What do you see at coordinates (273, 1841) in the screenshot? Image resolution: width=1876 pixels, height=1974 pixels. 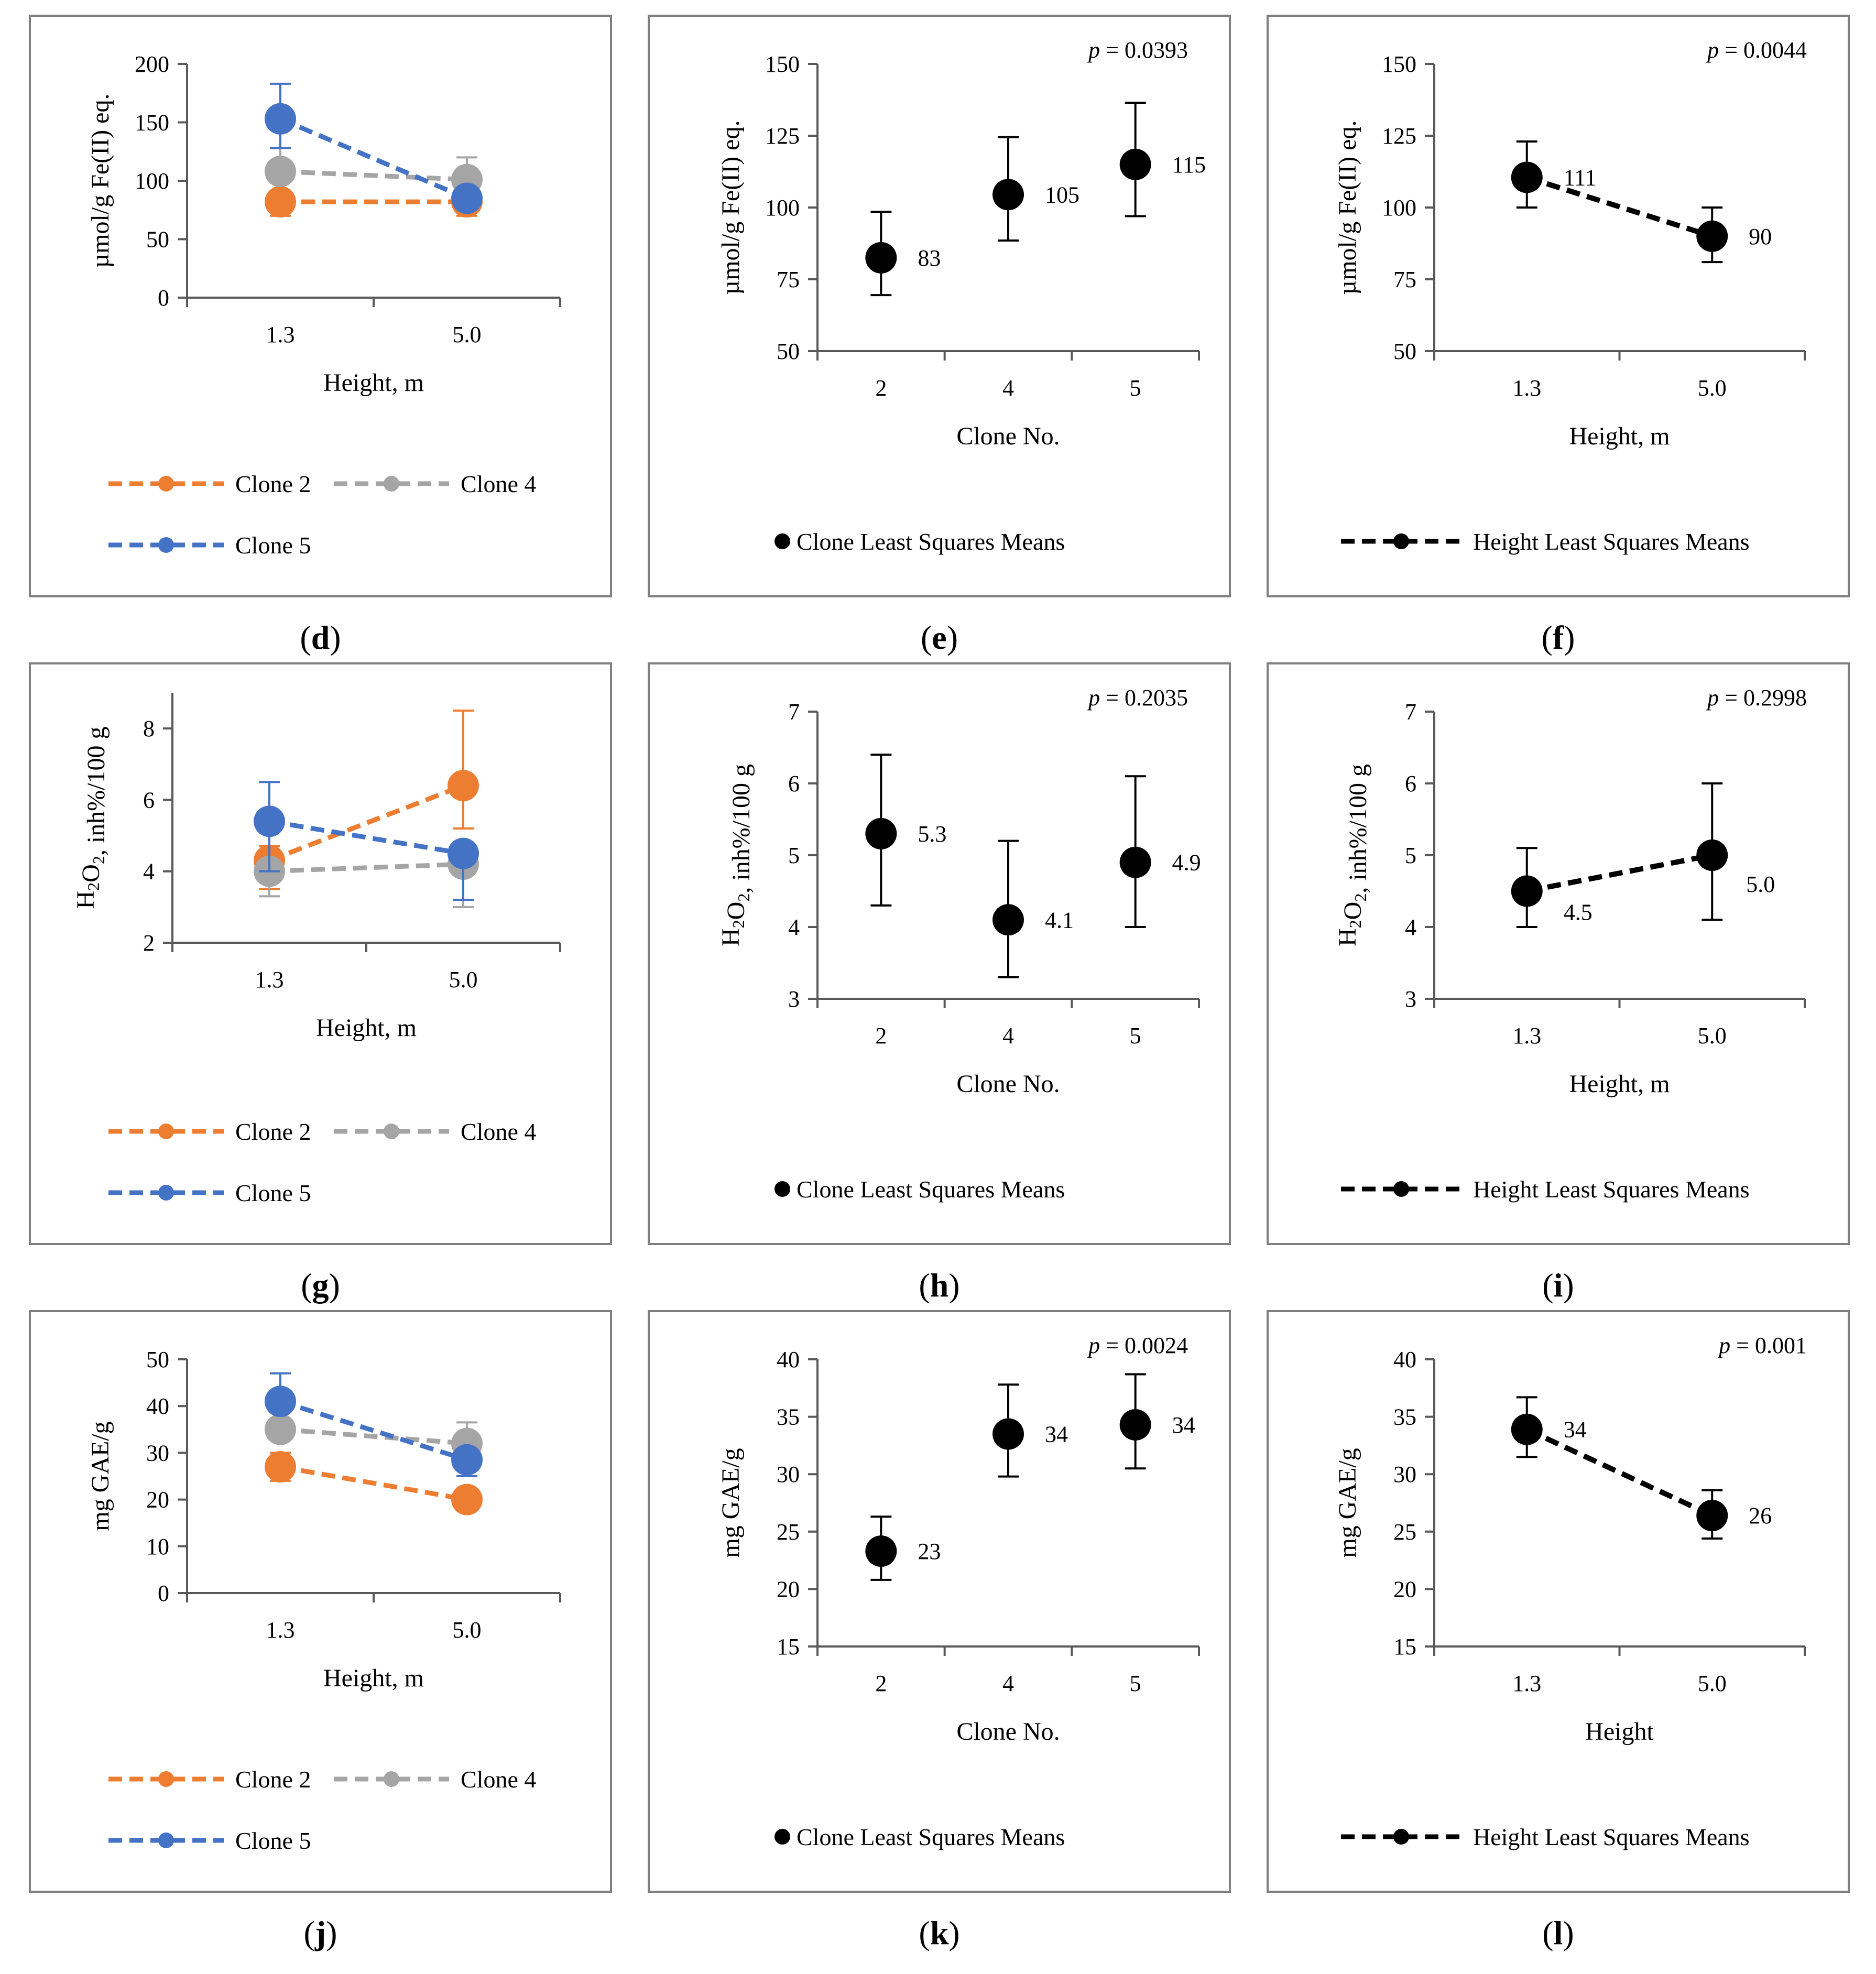 I see `legend-label: Clone 5` at bounding box center [273, 1841].